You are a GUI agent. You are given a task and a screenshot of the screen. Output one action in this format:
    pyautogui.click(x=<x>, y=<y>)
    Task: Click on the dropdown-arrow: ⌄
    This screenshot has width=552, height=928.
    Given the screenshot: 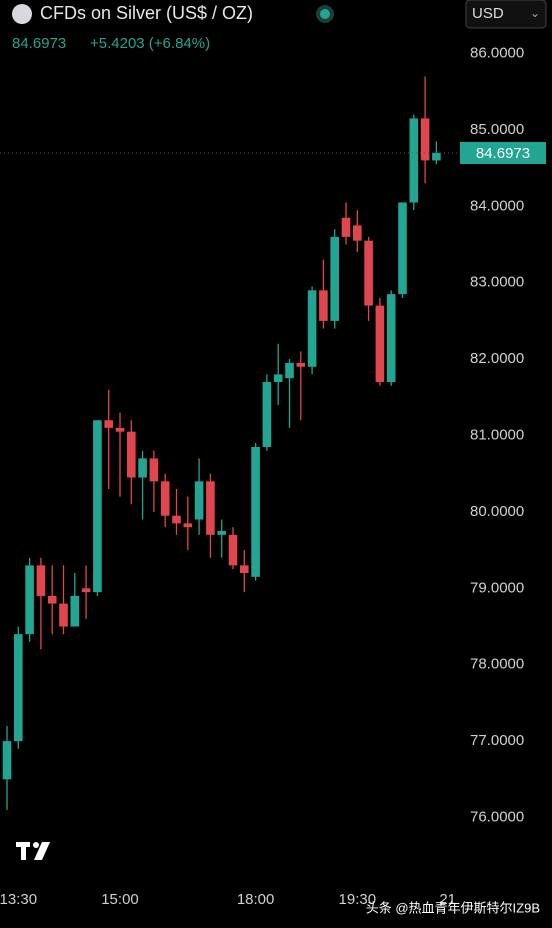 What is the action you would take?
    pyautogui.click(x=535, y=13)
    